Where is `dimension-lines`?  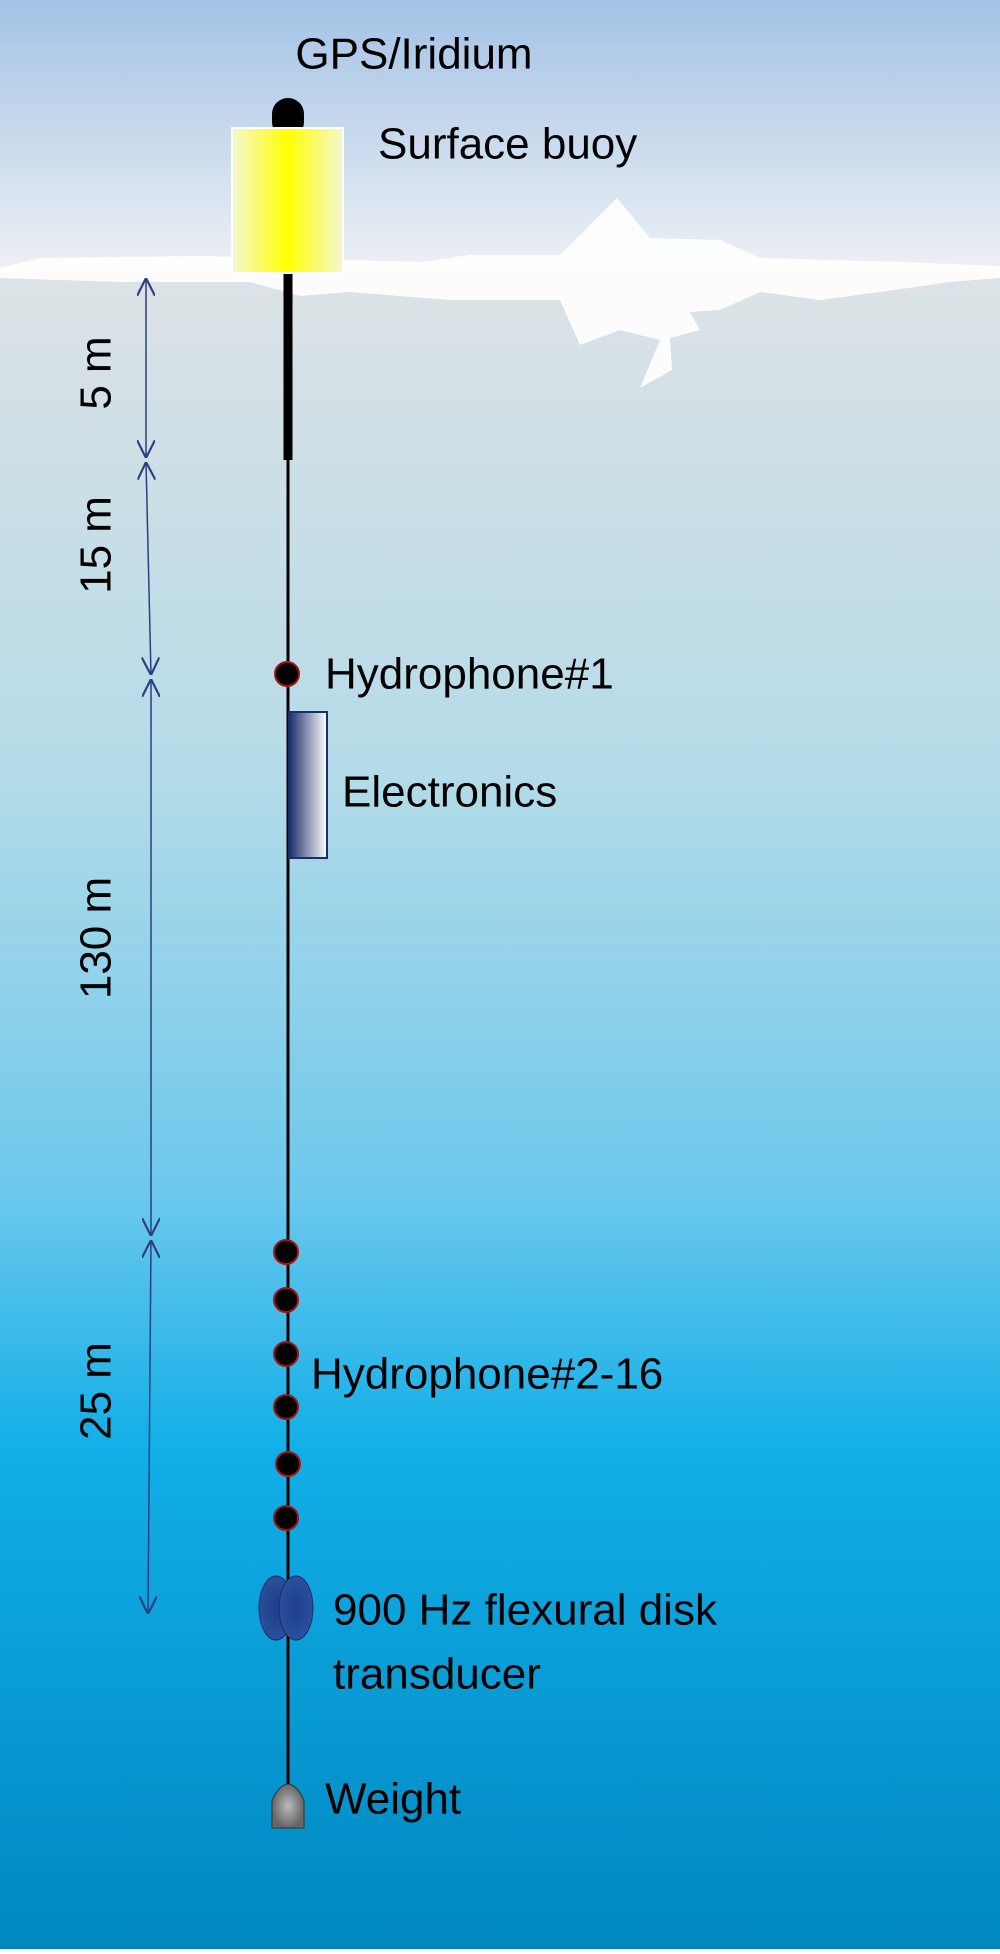
dimension-lines is located at coordinates (148, 946).